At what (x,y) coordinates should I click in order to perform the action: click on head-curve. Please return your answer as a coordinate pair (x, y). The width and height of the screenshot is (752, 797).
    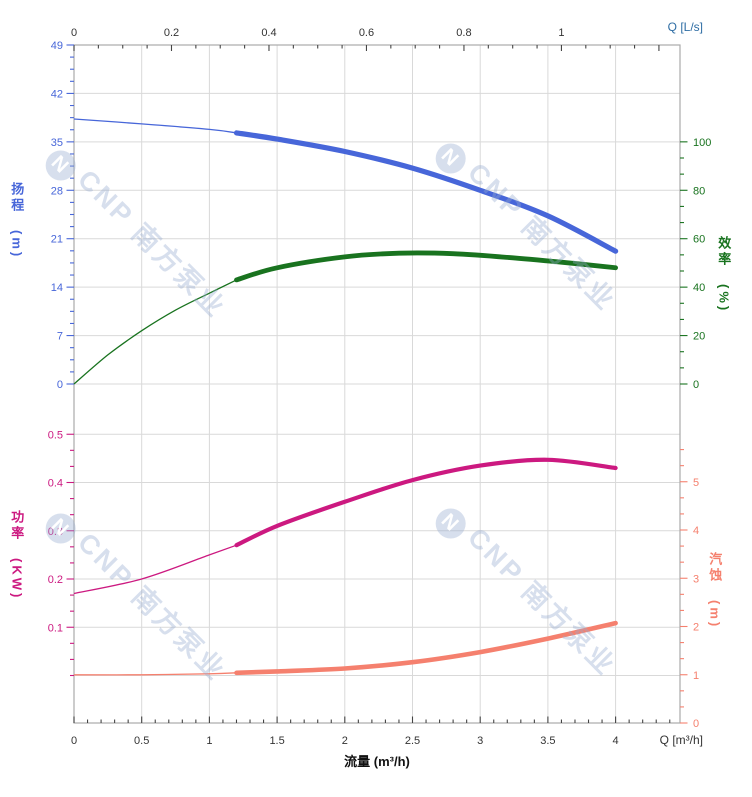
    Looking at the image, I should click on (426, 192).